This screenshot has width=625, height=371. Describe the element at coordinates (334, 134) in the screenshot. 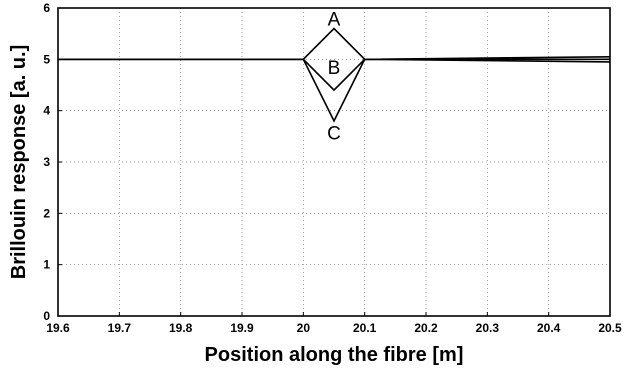

I see `annotation-c: C` at that location.